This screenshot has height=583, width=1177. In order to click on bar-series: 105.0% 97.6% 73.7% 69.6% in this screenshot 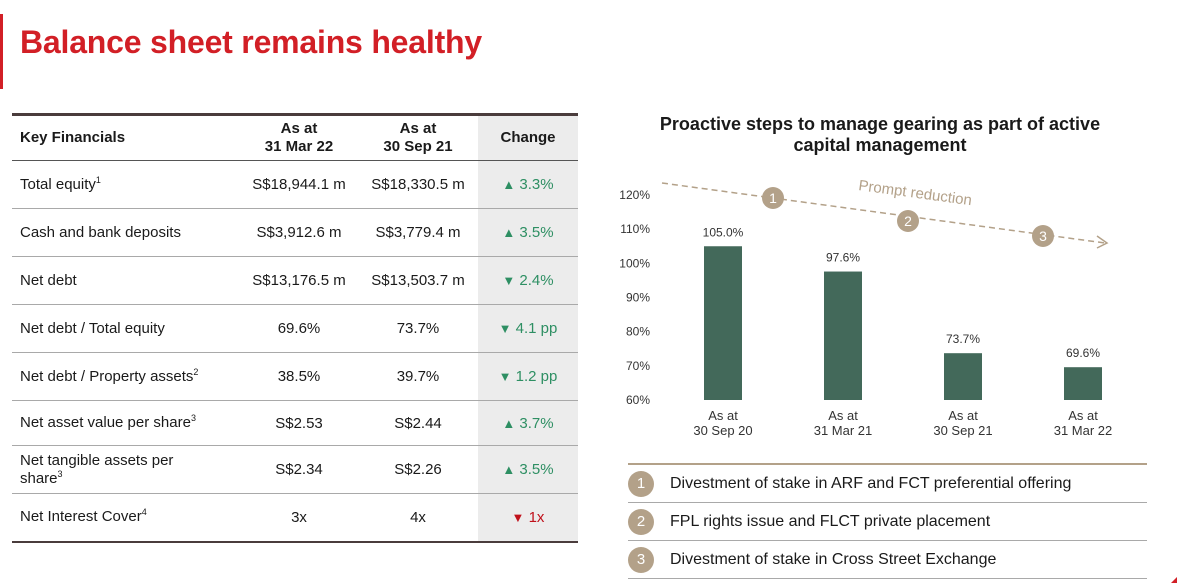, I will do `click(902, 312)`.